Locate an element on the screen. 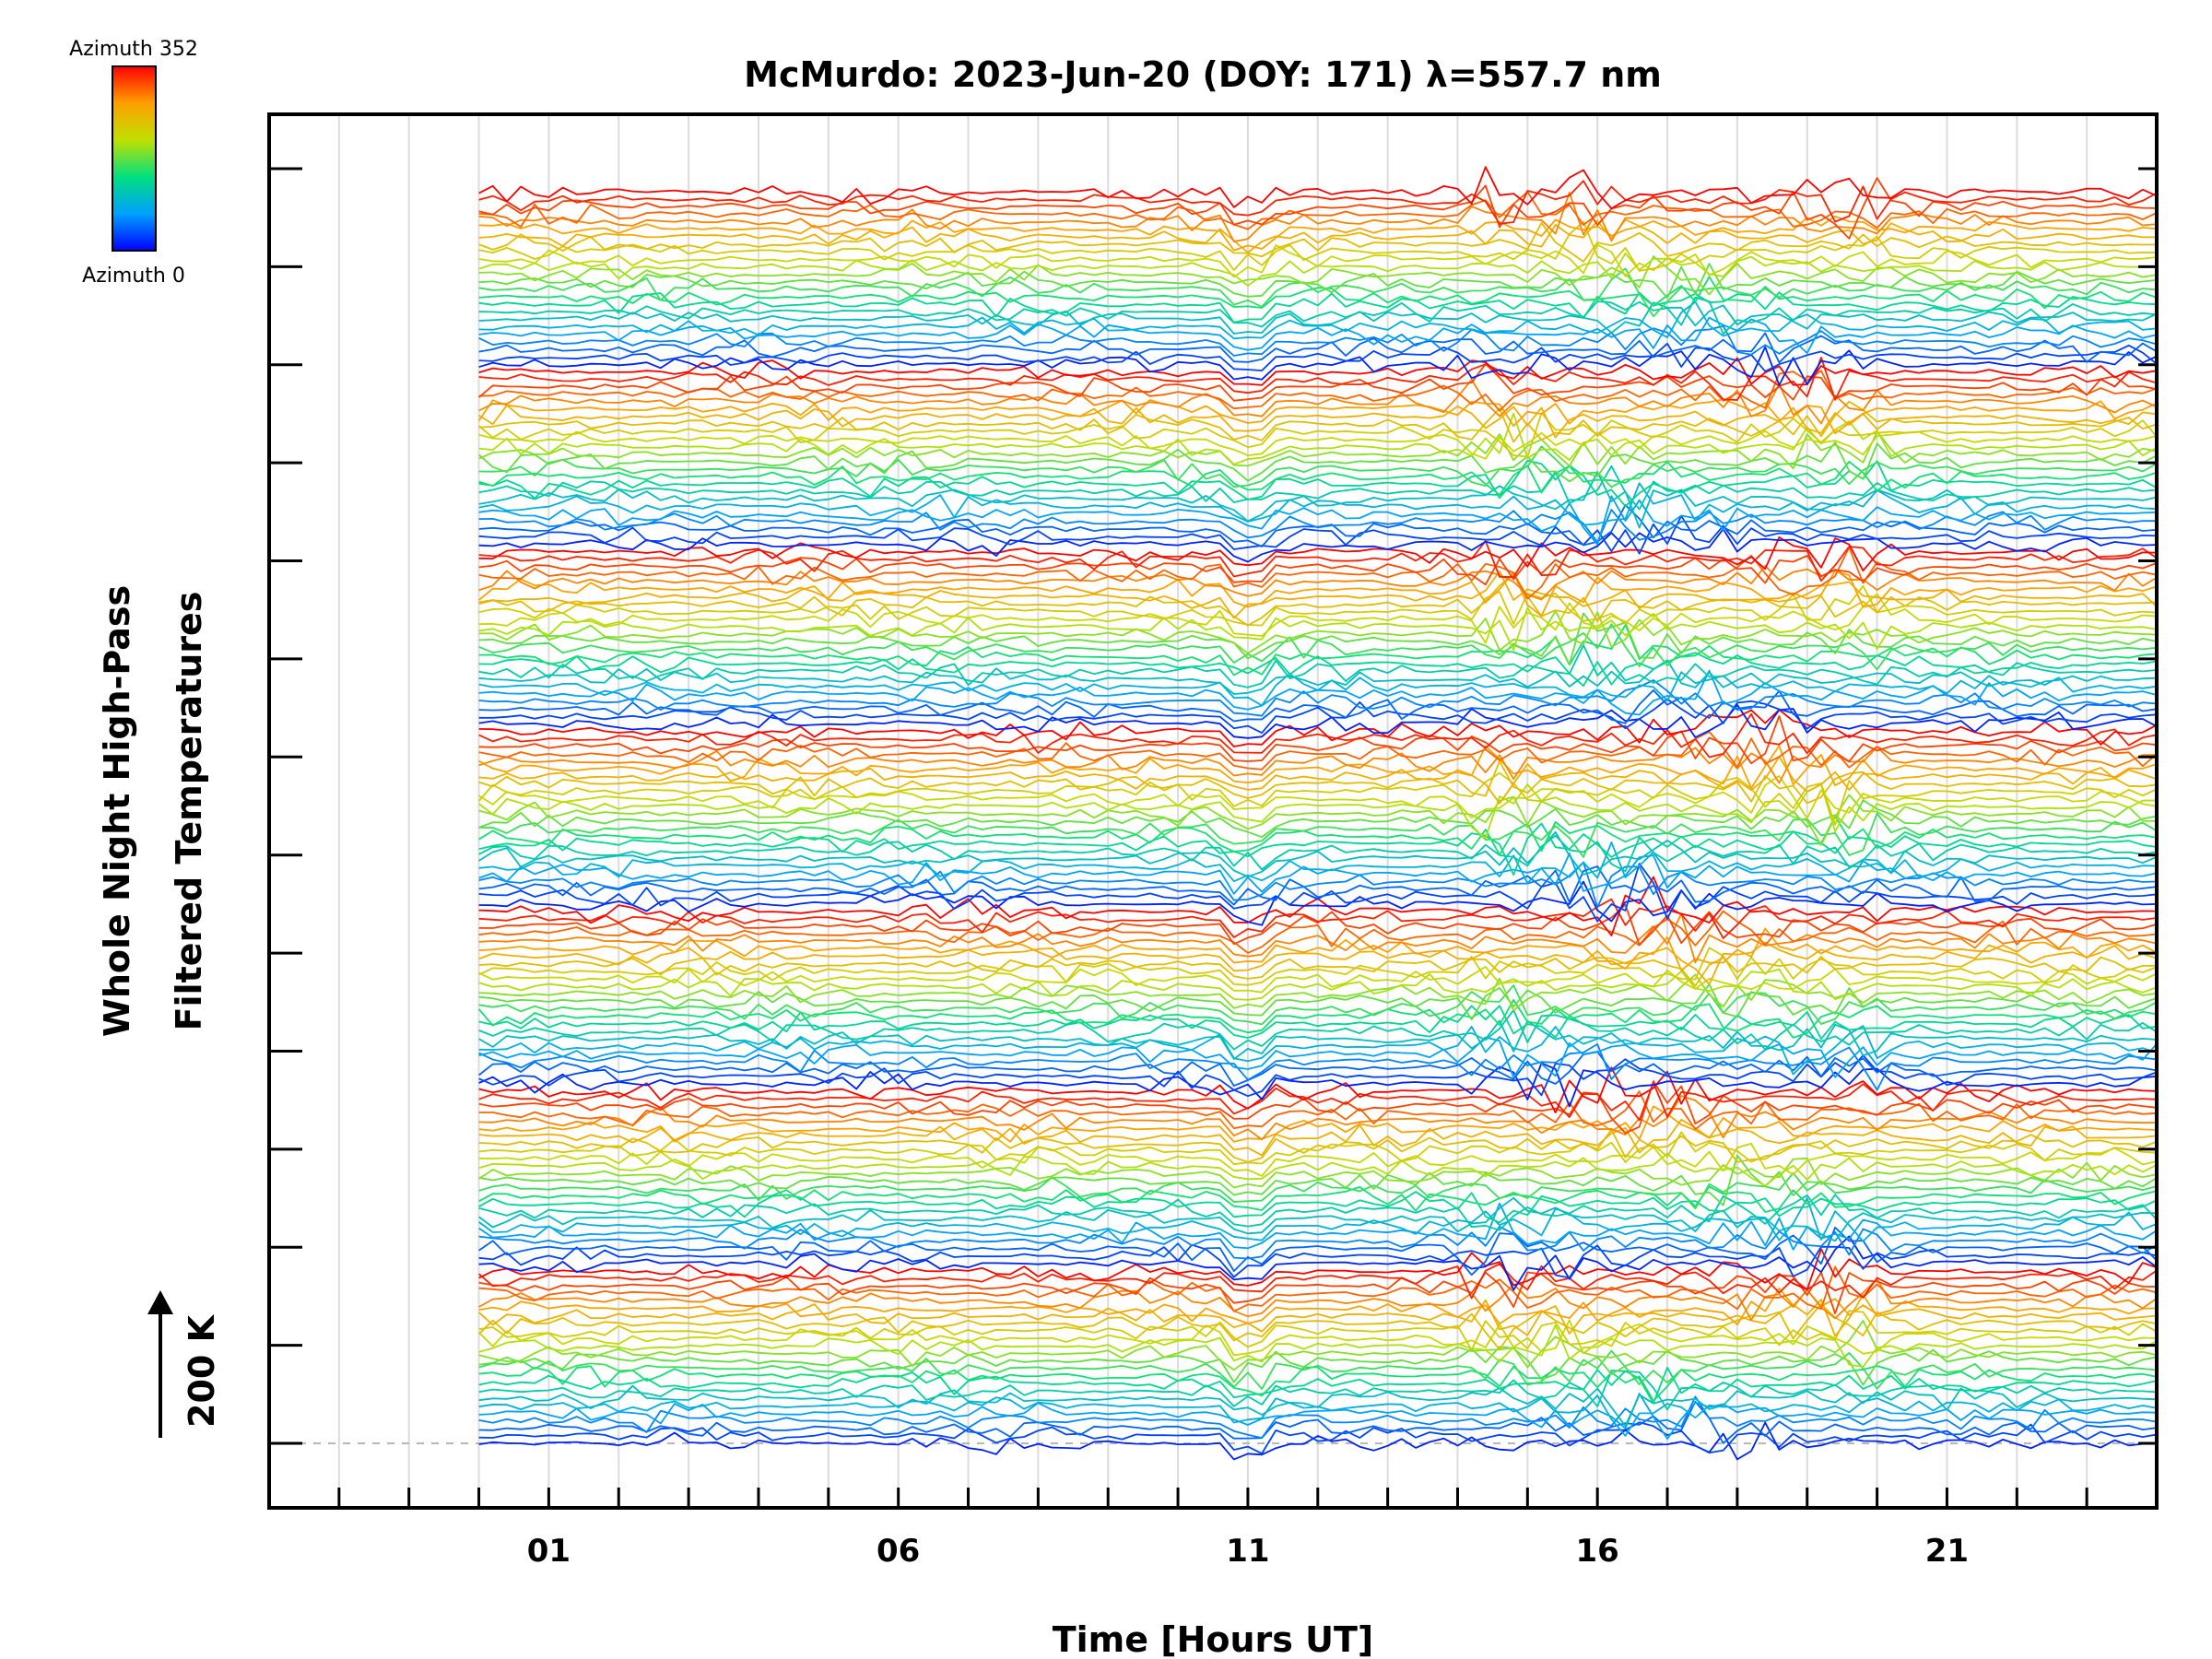 The height and width of the screenshot is (1659, 2212). colorbar-gradient is located at coordinates (134, 158).